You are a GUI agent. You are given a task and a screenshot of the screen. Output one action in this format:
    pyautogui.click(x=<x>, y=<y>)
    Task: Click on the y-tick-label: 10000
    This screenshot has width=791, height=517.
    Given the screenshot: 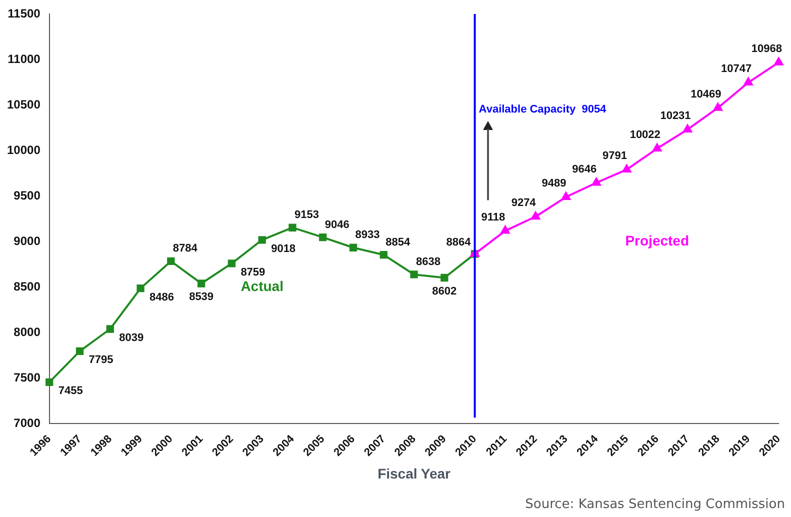 What is the action you would take?
    pyautogui.click(x=23, y=149)
    